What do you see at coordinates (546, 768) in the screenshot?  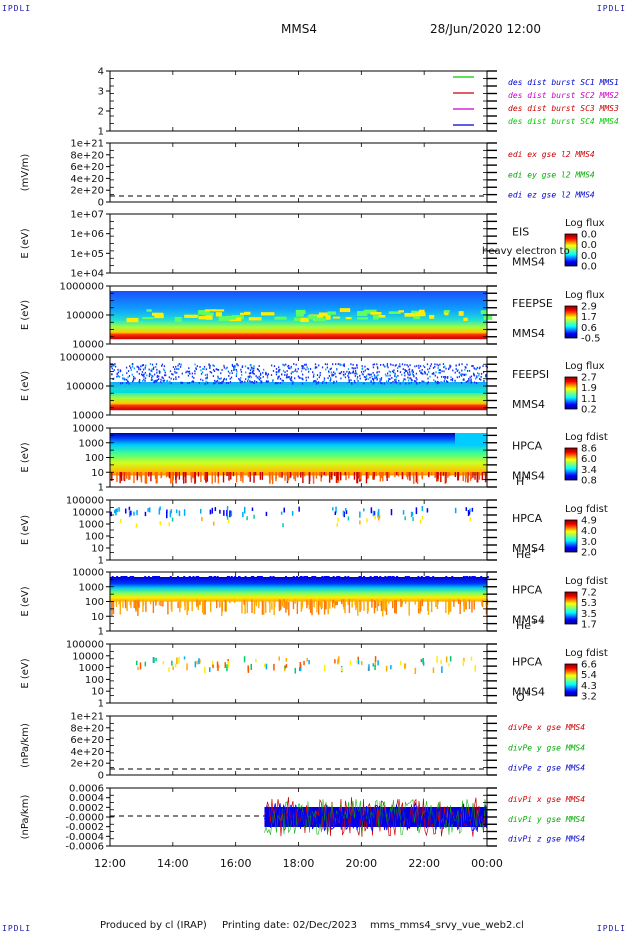 I see `legend-entry: divPe z gse MMS4` at bounding box center [546, 768].